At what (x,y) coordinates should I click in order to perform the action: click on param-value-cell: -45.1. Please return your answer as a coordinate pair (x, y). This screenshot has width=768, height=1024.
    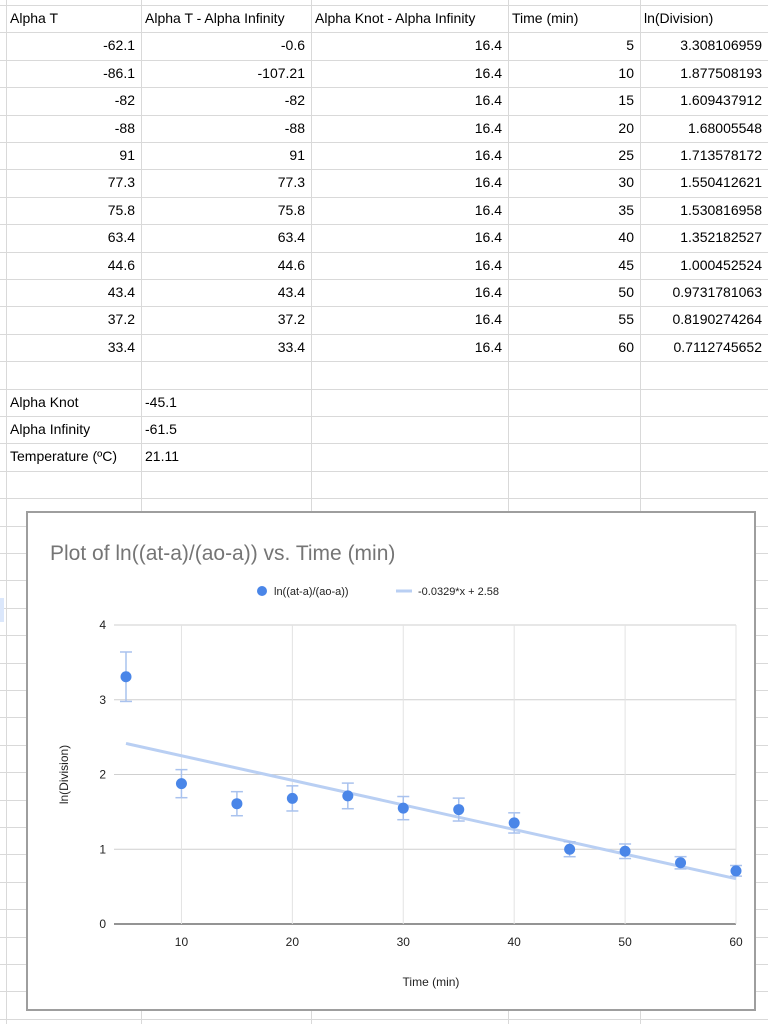
    Looking at the image, I should click on (161, 401).